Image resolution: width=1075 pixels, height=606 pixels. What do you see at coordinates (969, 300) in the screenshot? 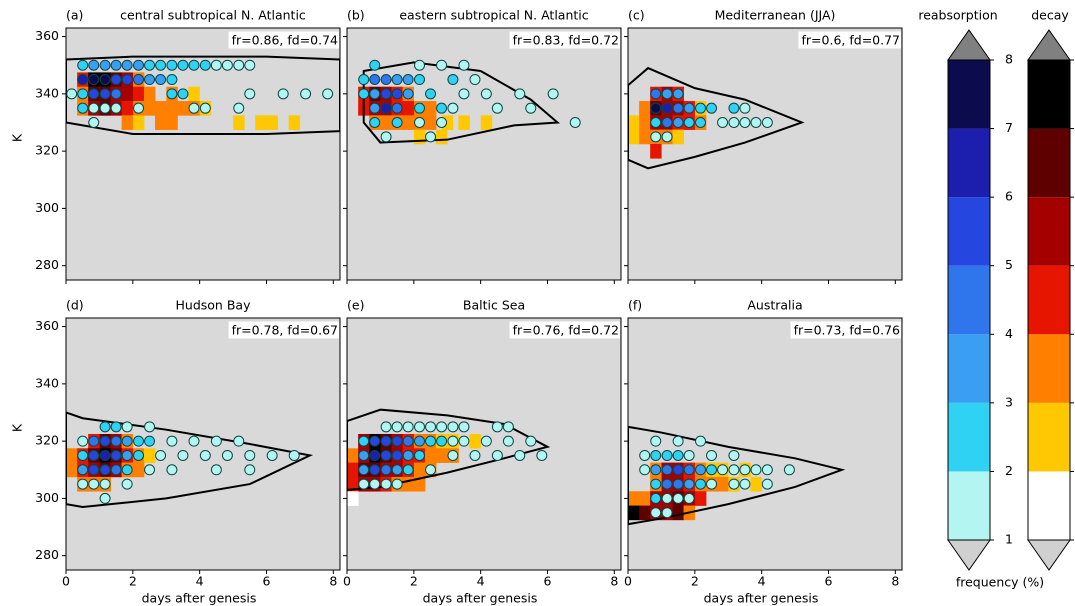
I see `colorbar-frame` at bounding box center [969, 300].